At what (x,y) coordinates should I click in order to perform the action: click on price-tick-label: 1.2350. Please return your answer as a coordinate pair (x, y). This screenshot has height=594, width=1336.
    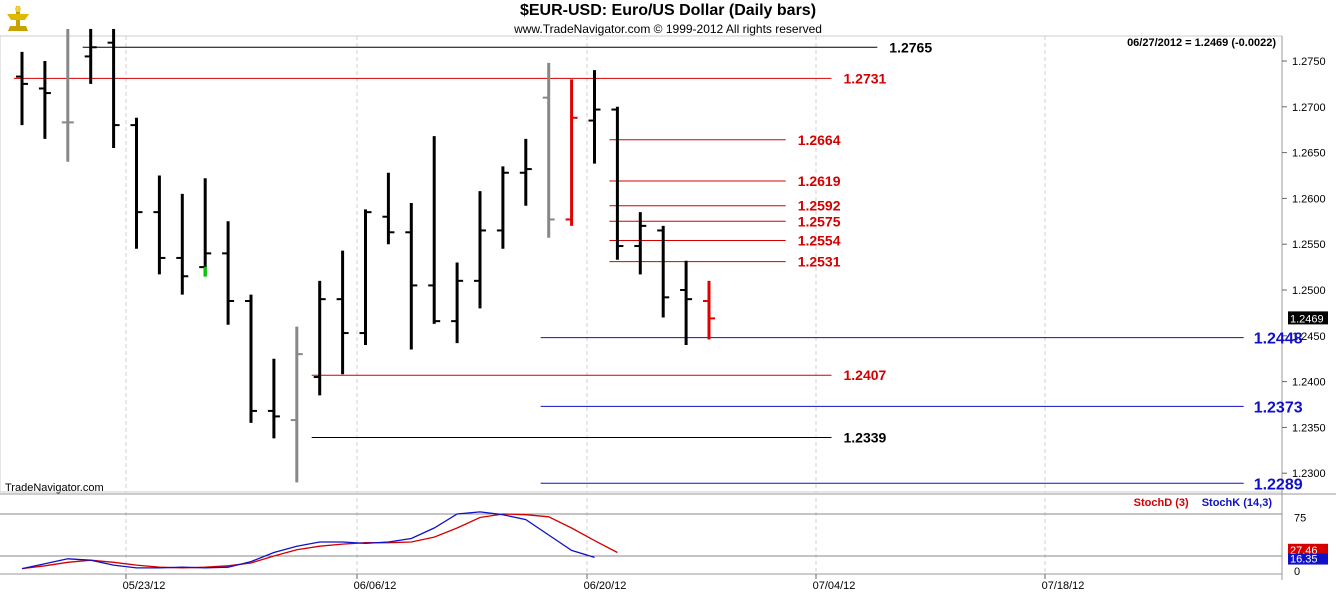
    Looking at the image, I should click on (1309, 428).